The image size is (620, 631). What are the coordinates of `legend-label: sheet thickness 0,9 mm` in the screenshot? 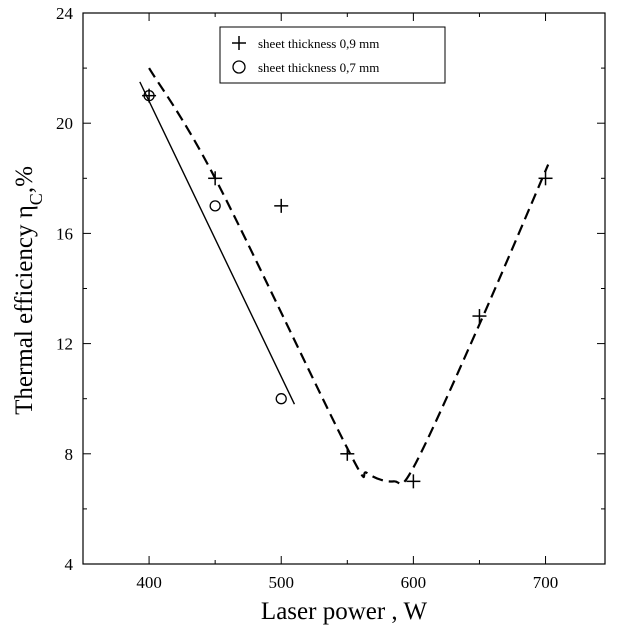 It's located at (318, 43).